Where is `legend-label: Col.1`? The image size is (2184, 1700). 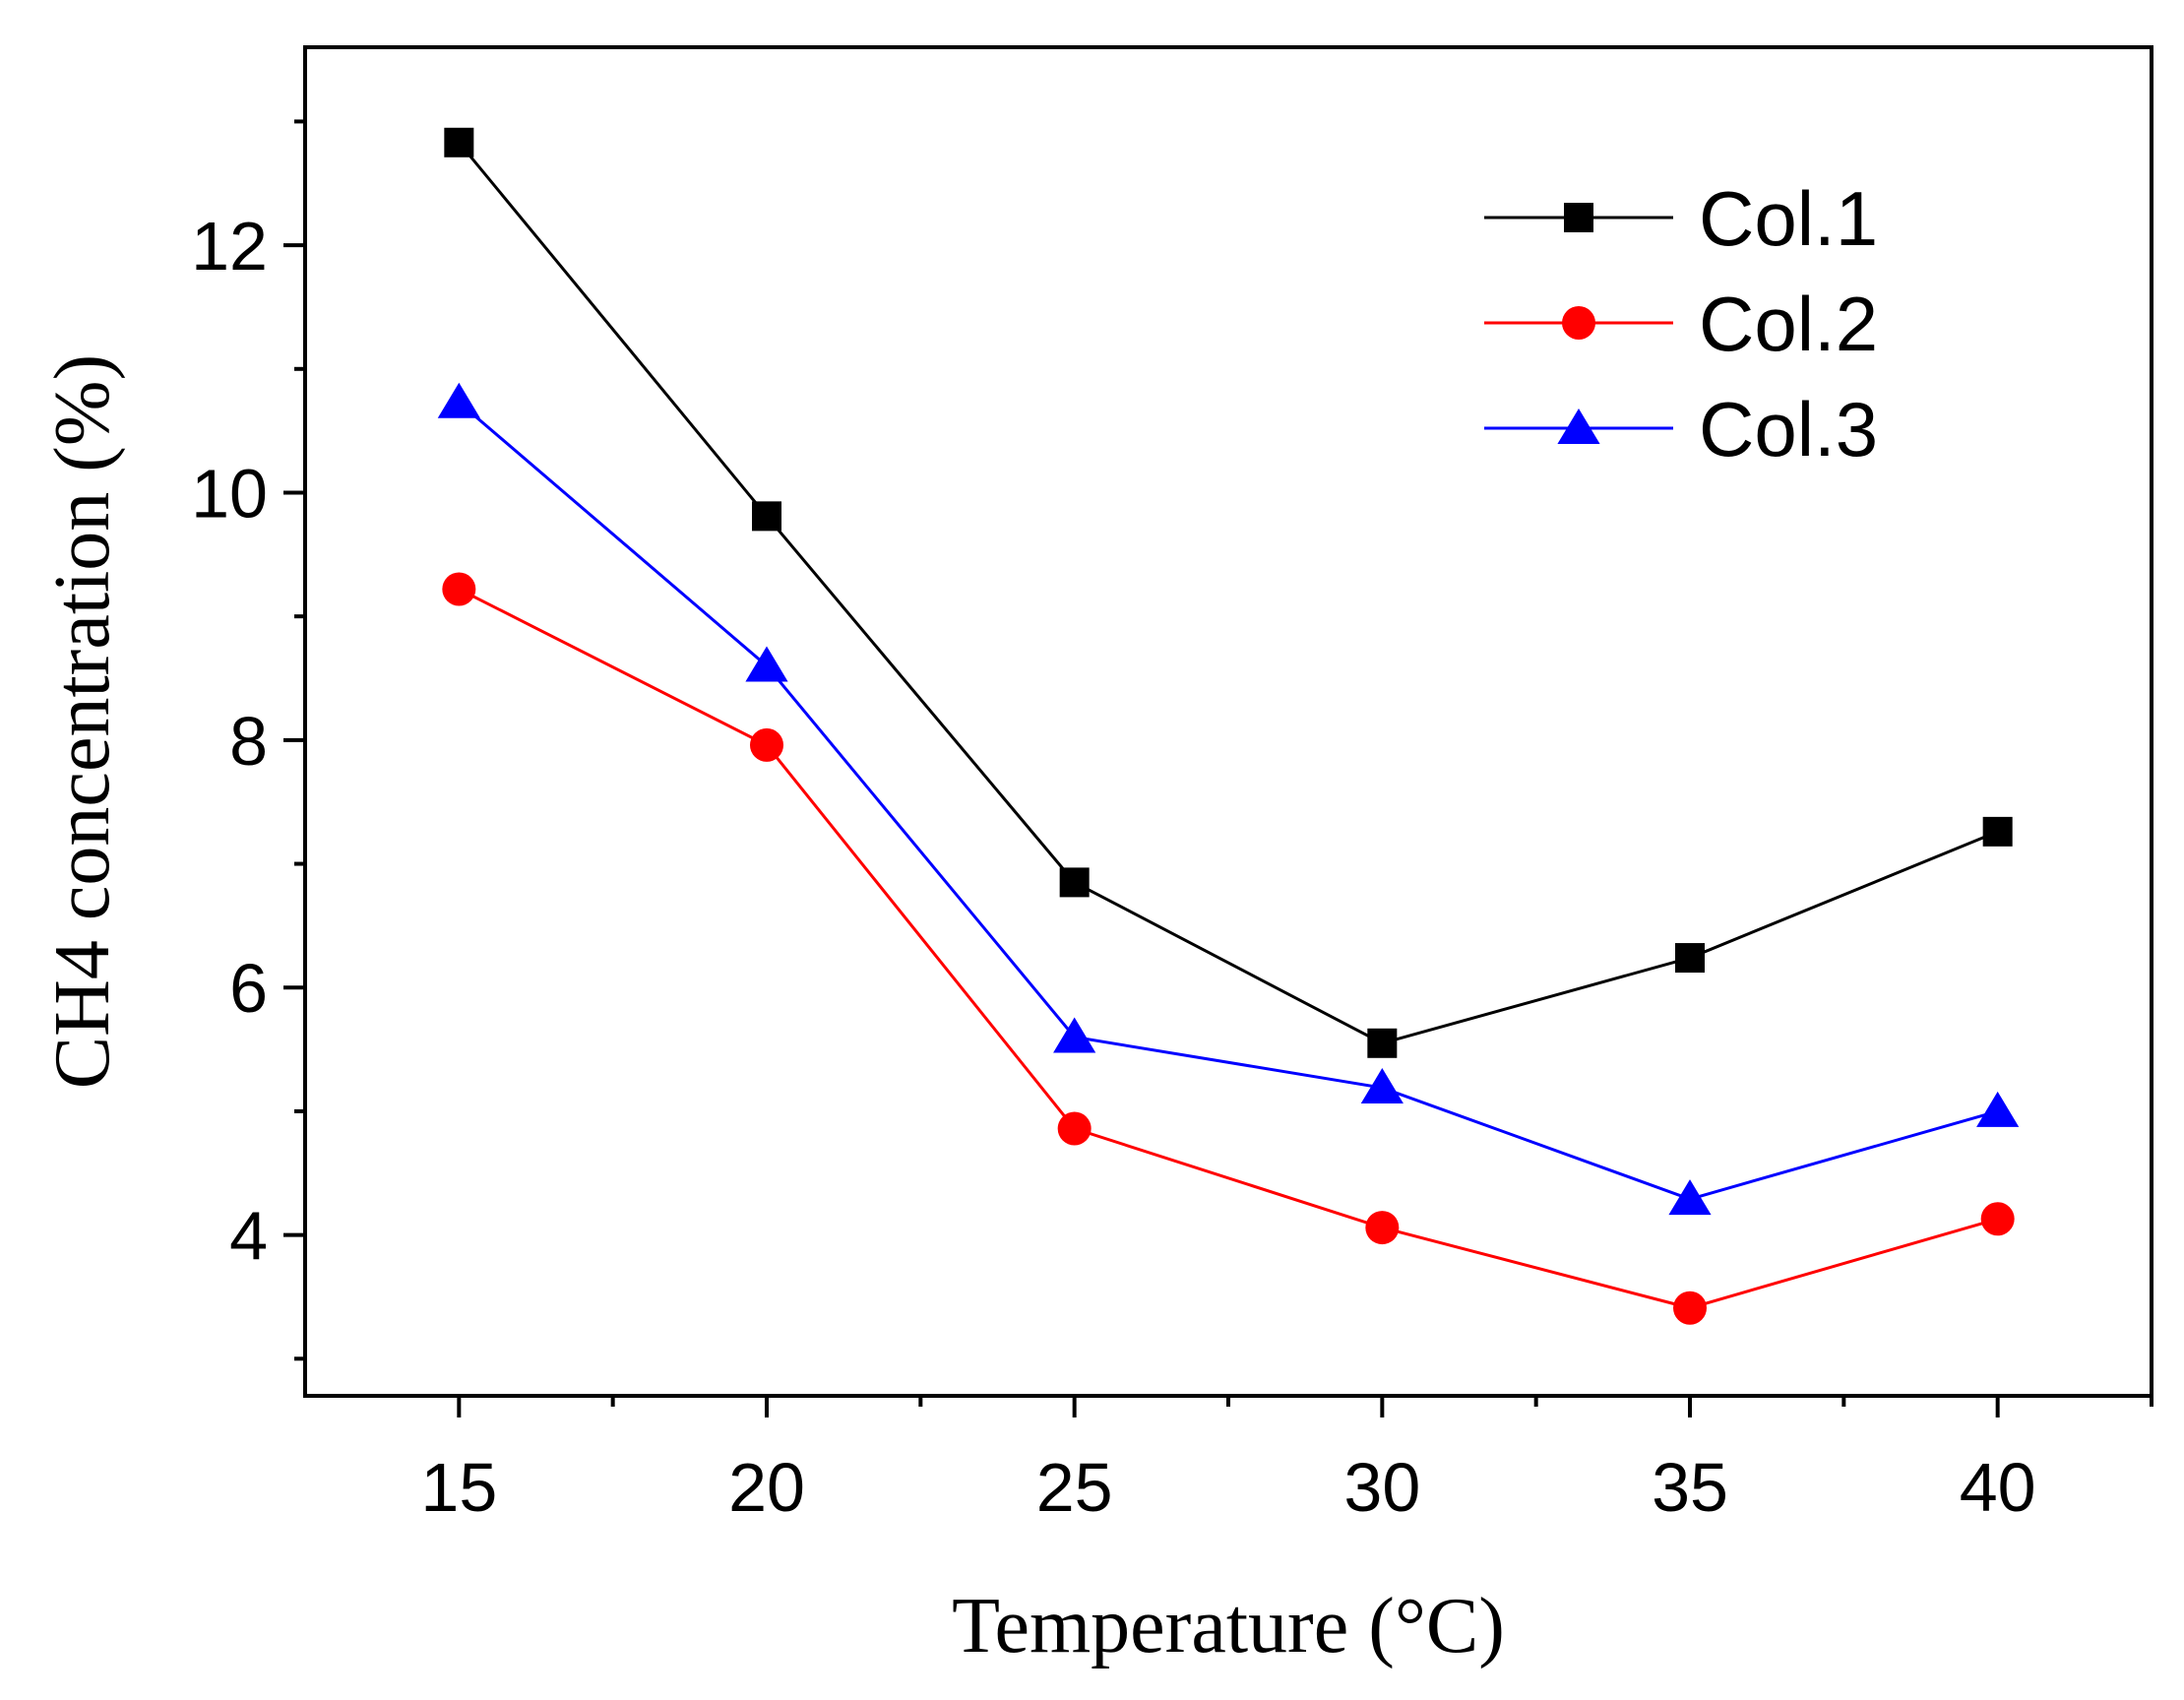
legend-label: Col.1 is located at coordinates (1788, 218).